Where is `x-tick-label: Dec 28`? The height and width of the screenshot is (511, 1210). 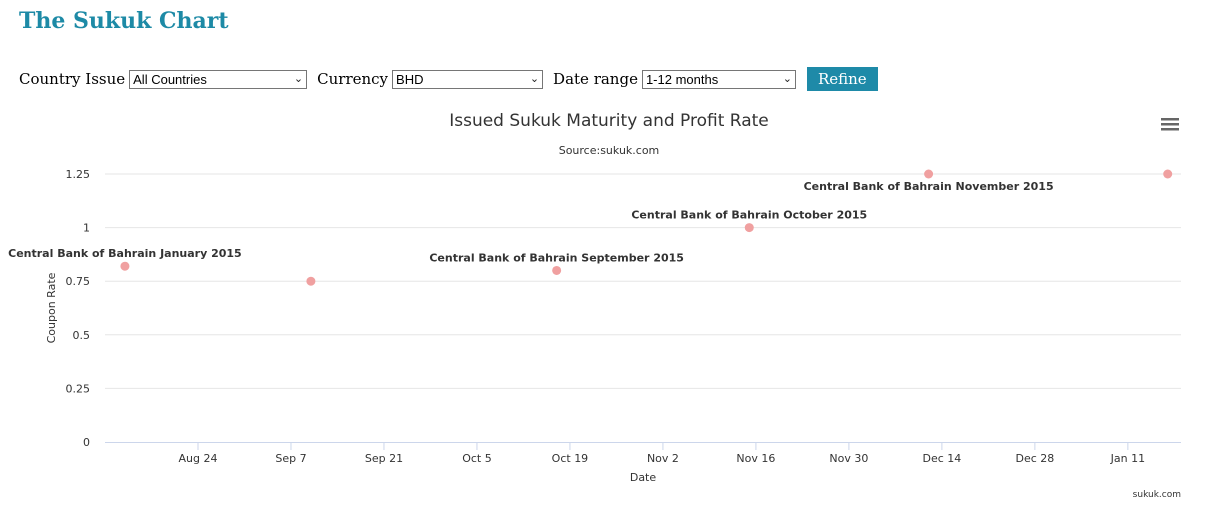 x-tick-label: Dec 28 is located at coordinates (1034, 458).